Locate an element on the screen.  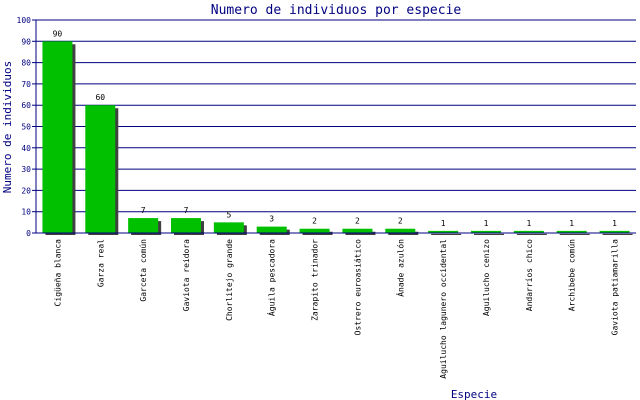
x-tick-label: Ánade azulón is located at coordinates (399, 268).